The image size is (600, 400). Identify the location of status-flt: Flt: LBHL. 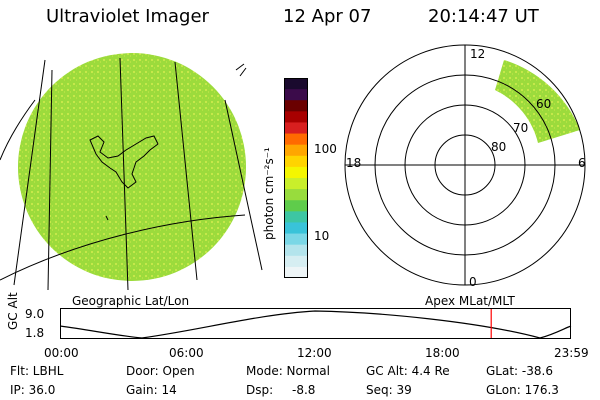
(37, 371).